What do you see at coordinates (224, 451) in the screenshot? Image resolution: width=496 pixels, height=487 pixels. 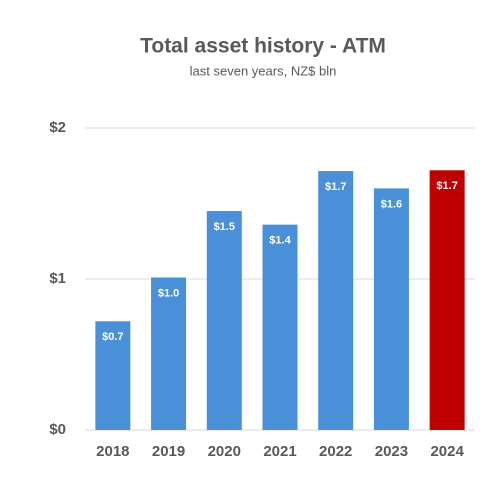 I see `x-tick-label: 2020` at bounding box center [224, 451].